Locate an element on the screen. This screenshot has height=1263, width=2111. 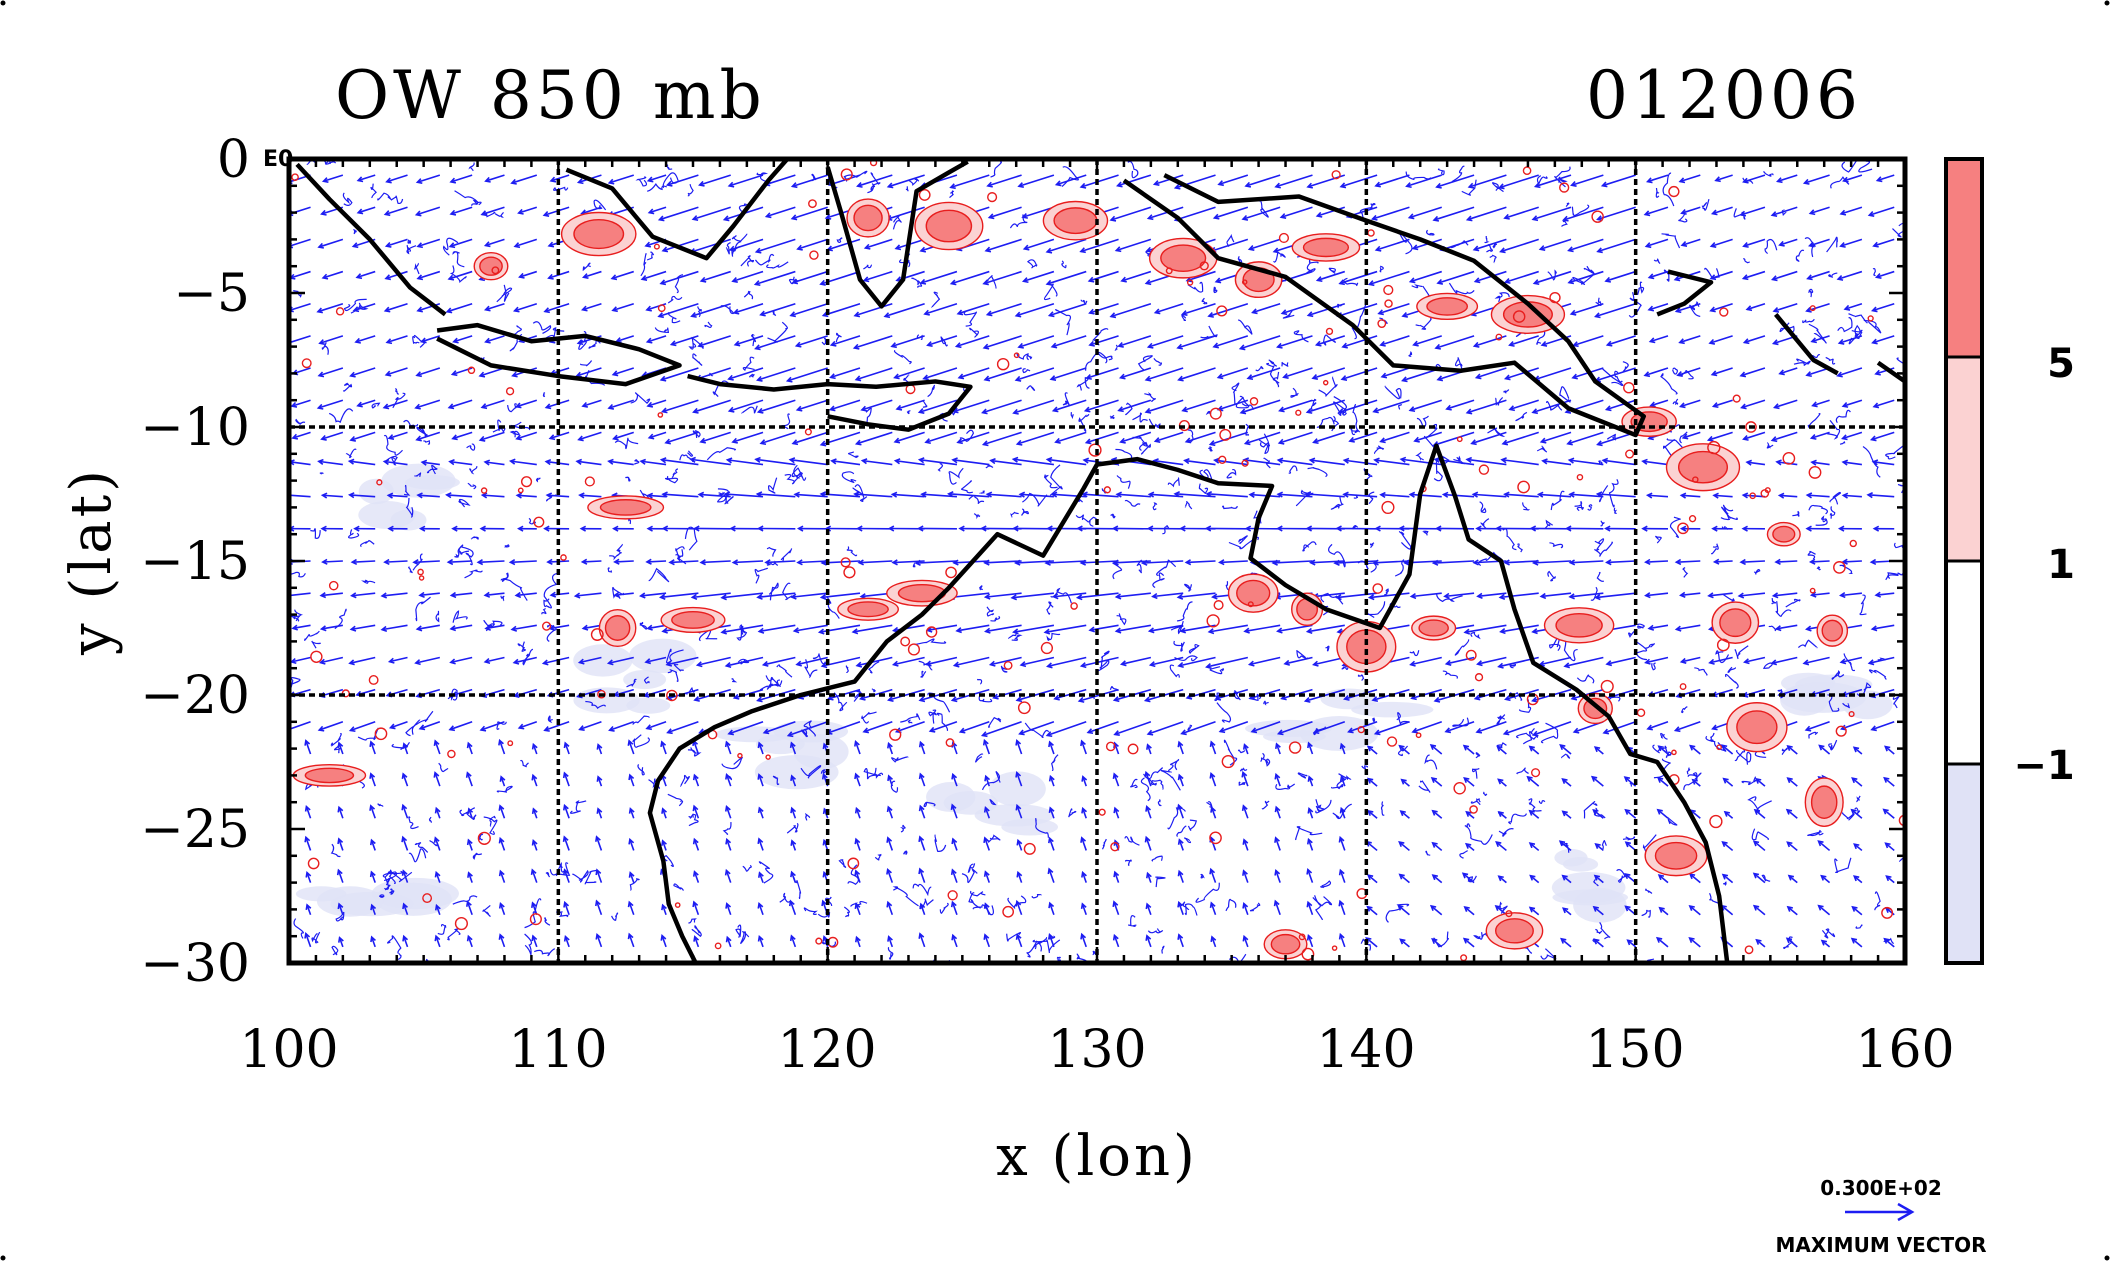
coastline is located at coordinates (371, 239).